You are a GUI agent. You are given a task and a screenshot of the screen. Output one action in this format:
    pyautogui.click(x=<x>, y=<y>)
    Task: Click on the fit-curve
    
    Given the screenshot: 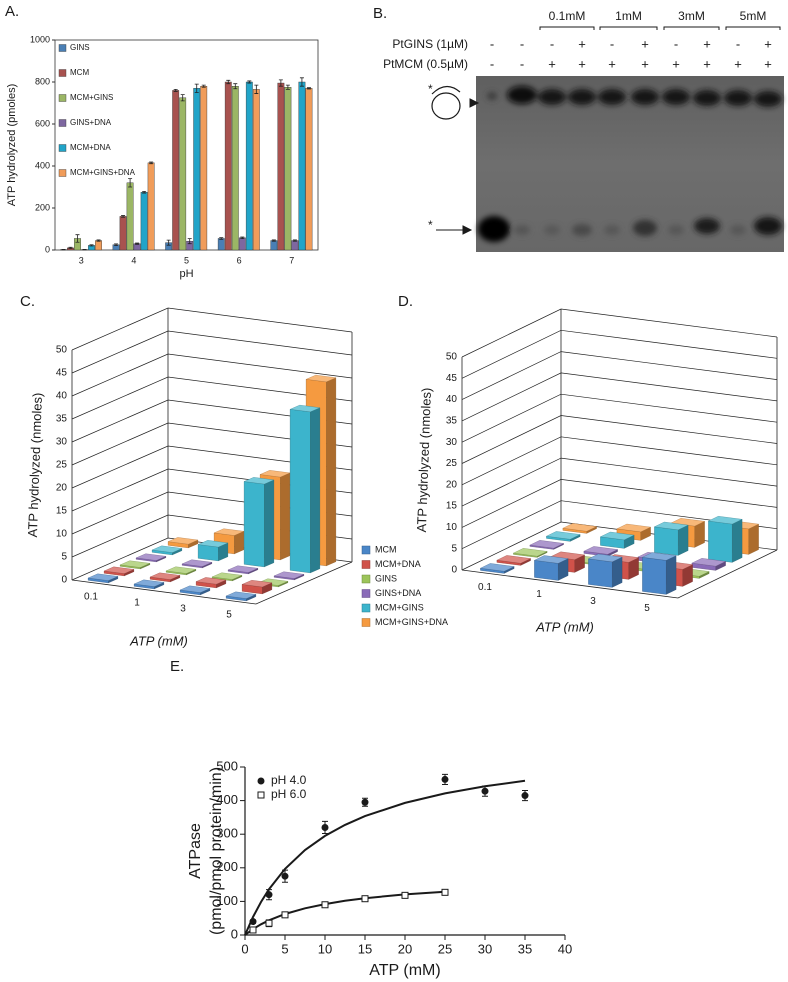 What is the action you would take?
    pyautogui.click(x=345, y=913)
    